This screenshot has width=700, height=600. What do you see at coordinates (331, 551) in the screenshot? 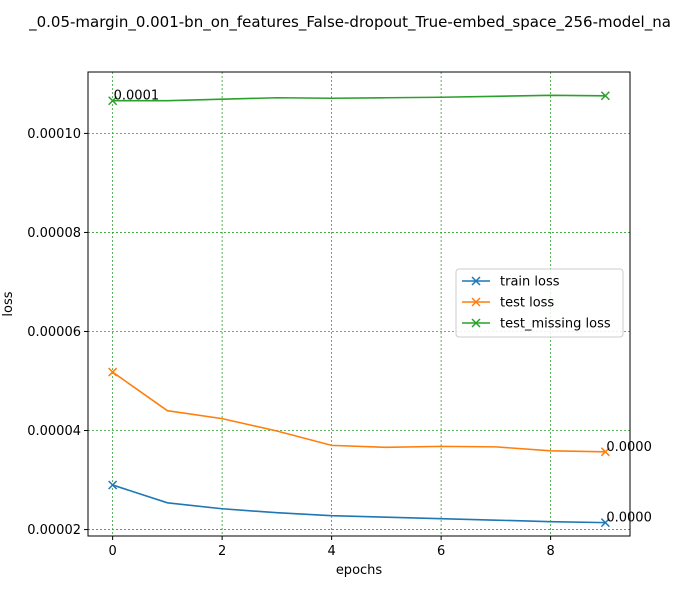
I see `x-tick-label: 4` at bounding box center [331, 551].